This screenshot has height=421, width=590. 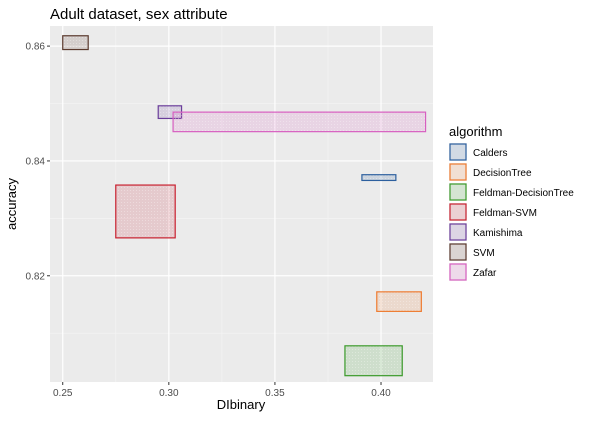 I want to click on rect-calders, so click(x=379, y=178).